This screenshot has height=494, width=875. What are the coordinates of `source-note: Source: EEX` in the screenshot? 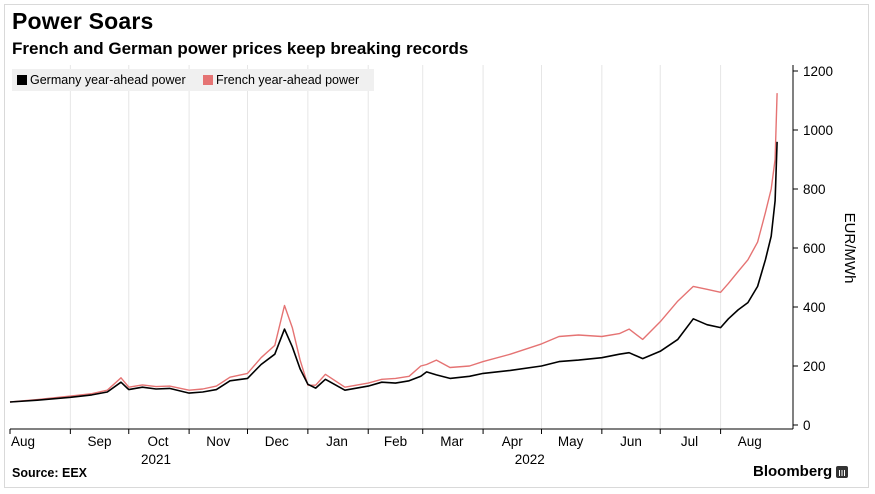 It's located at (50, 473).